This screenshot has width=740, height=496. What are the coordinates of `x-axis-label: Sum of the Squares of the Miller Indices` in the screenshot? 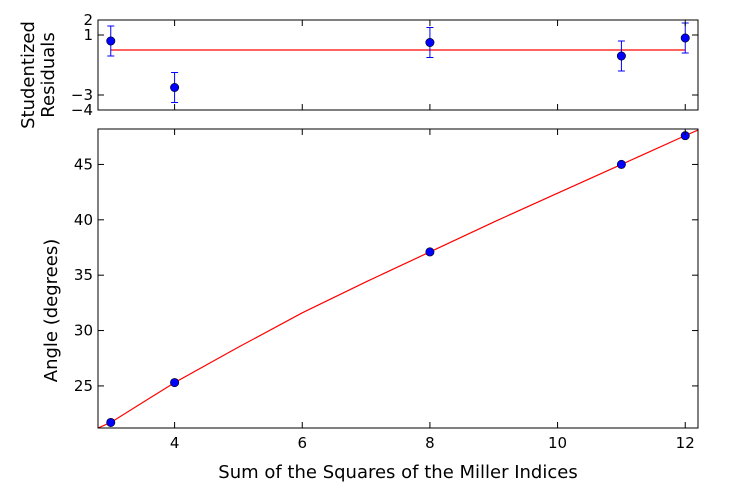 It's located at (397, 472).